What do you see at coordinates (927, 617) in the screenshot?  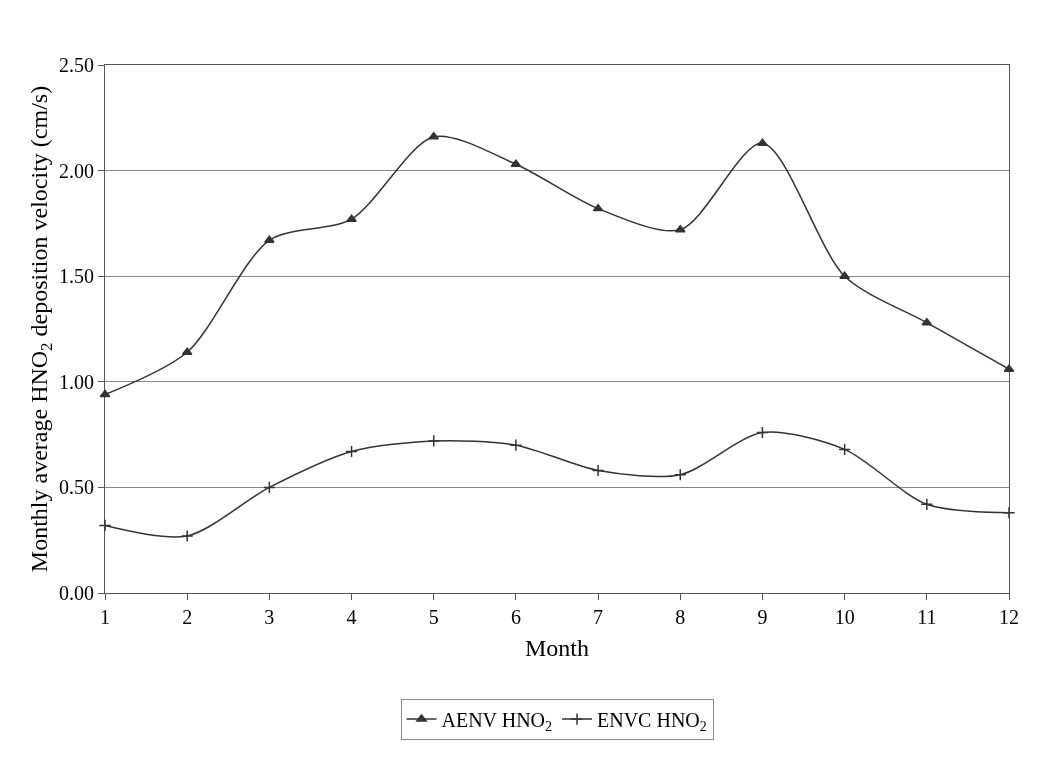 I see `x-tick-label: 11` at bounding box center [927, 617].